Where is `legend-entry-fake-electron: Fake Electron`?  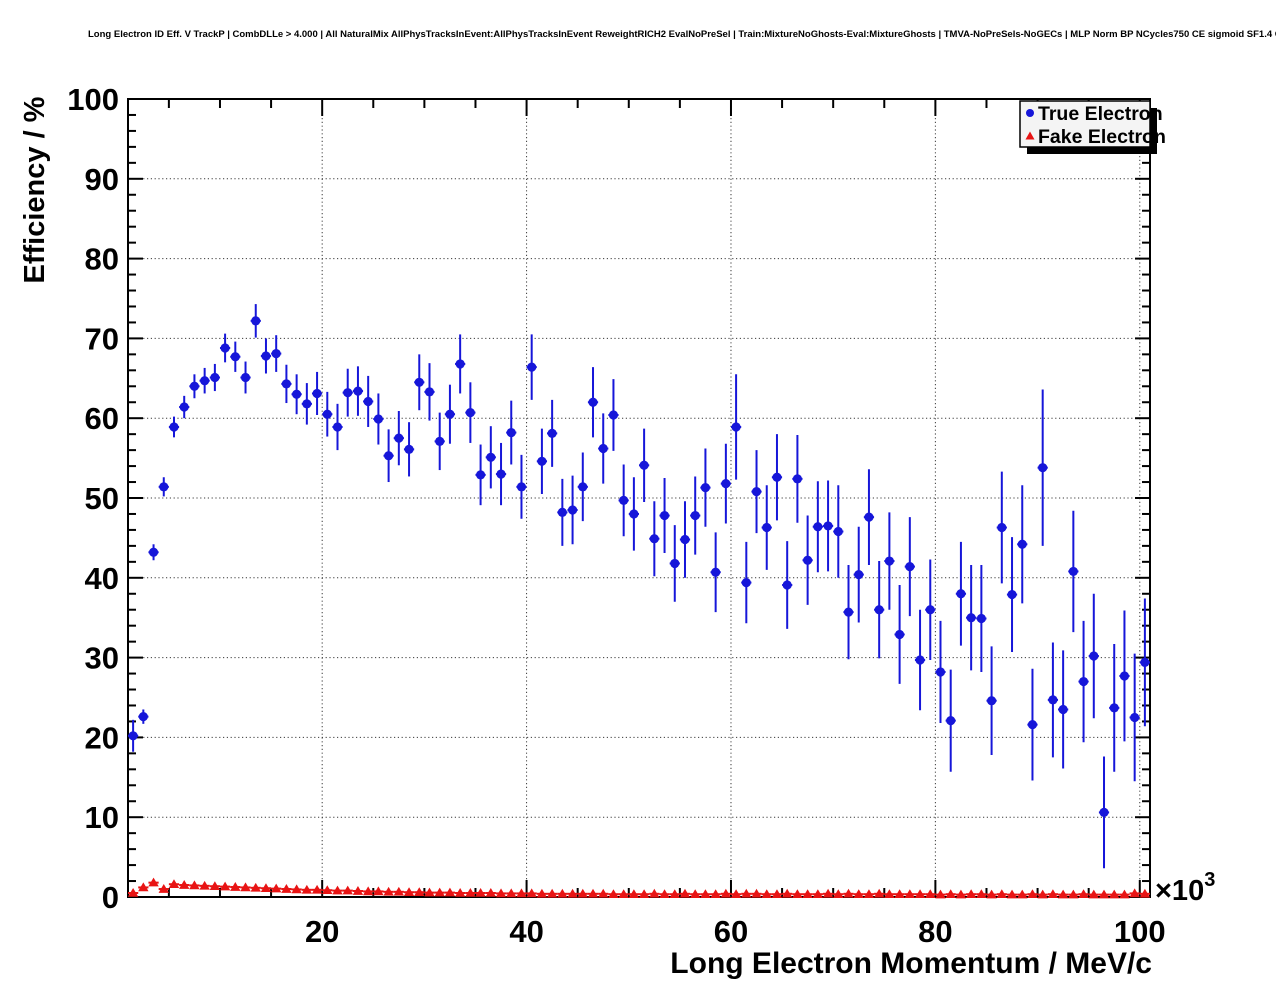
legend-entry-fake-electron: Fake Electron is located at coordinates (1095, 137).